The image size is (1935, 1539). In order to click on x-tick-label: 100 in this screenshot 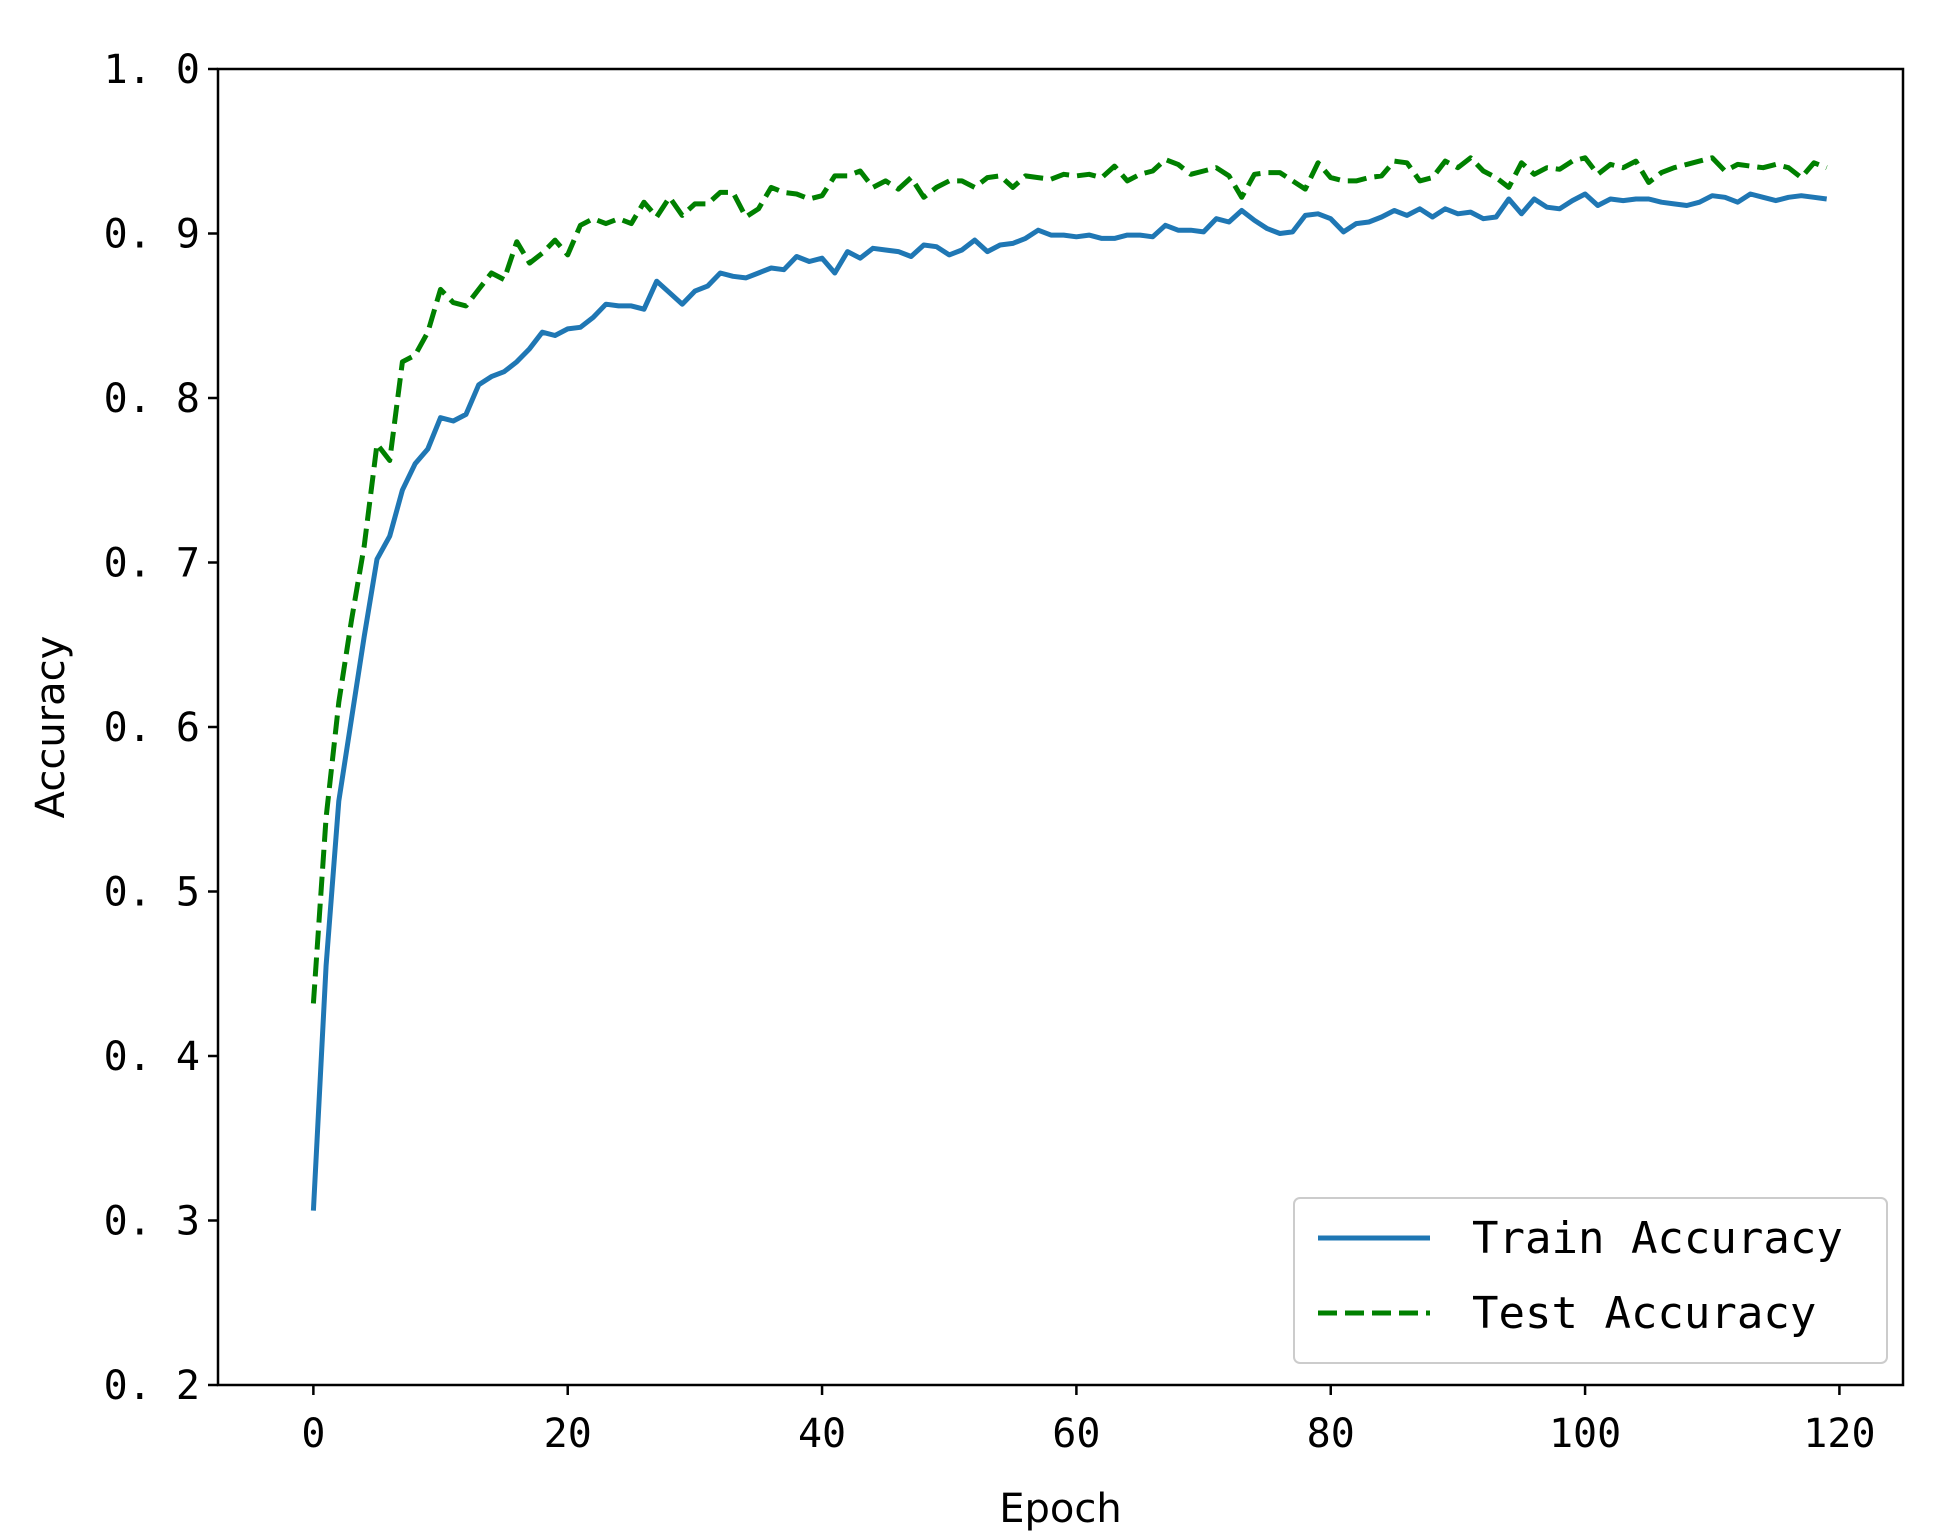, I will do `click(1585, 1434)`.